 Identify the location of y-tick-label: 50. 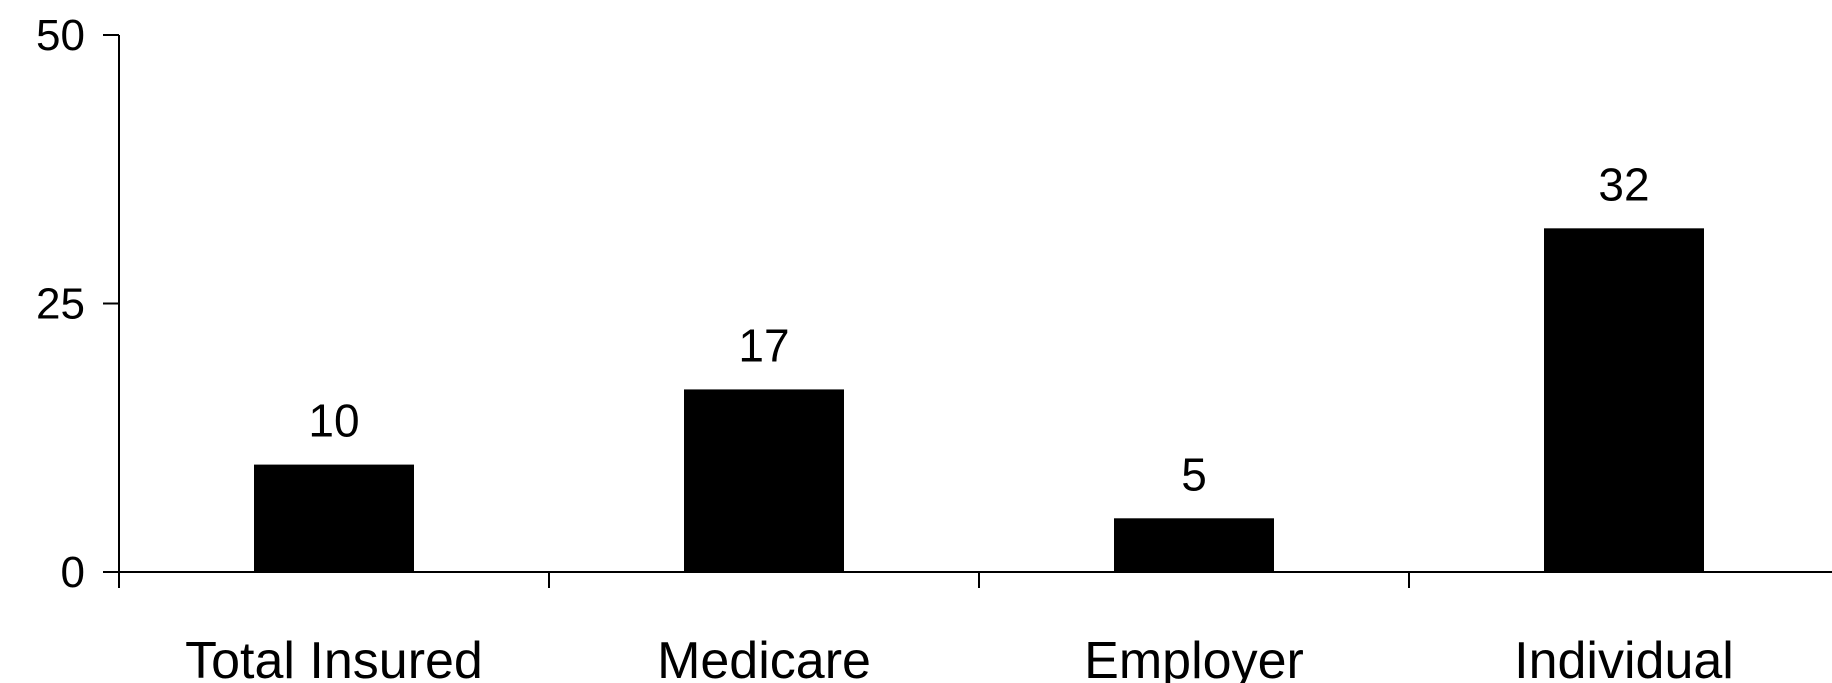
(60, 35).